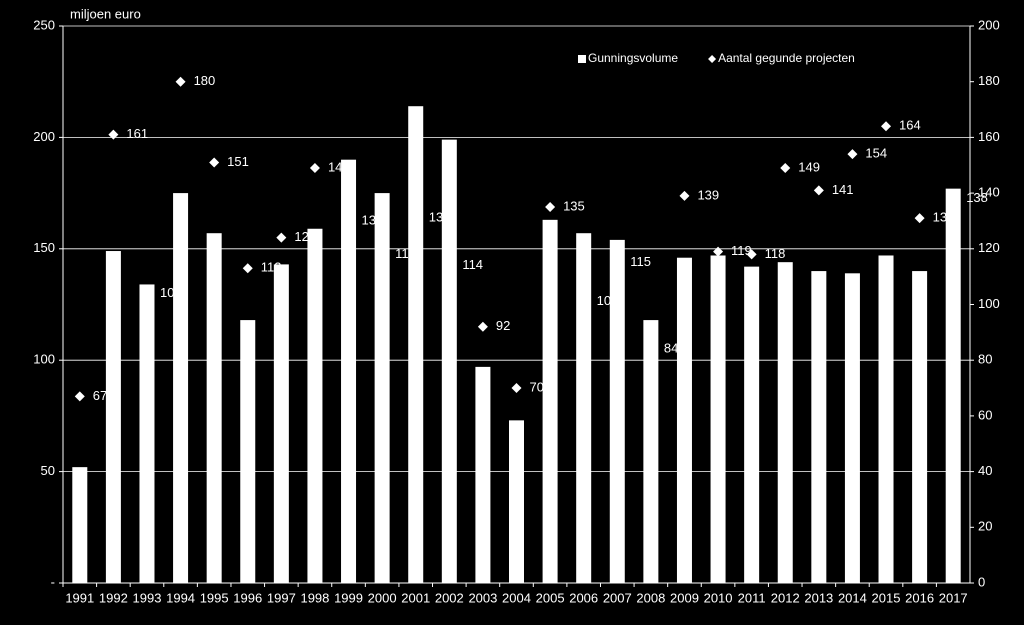 Image resolution: width=1024 pixels, height=625 pixels. What do you see at coordinates (79, 597) in the screenshot?
I see `x-tick-label: 1991` at bounding box center [79, 597].